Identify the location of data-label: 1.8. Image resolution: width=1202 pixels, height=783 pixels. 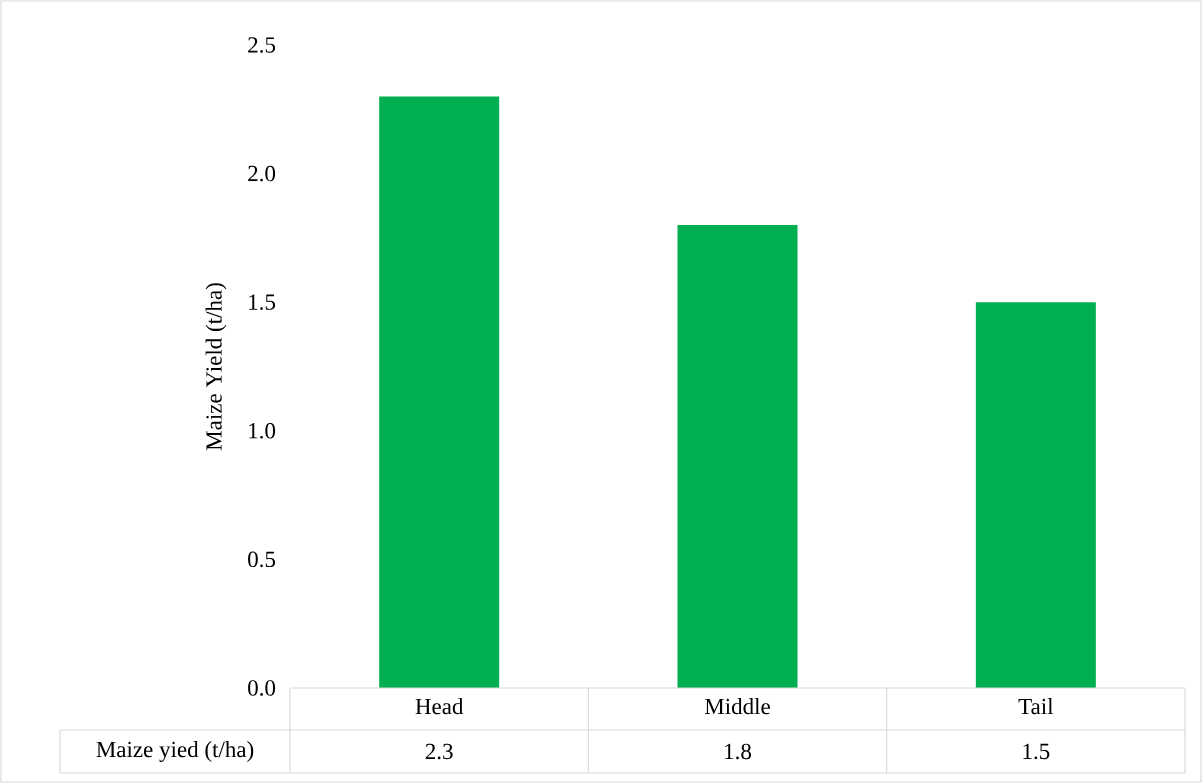
(738, 751).